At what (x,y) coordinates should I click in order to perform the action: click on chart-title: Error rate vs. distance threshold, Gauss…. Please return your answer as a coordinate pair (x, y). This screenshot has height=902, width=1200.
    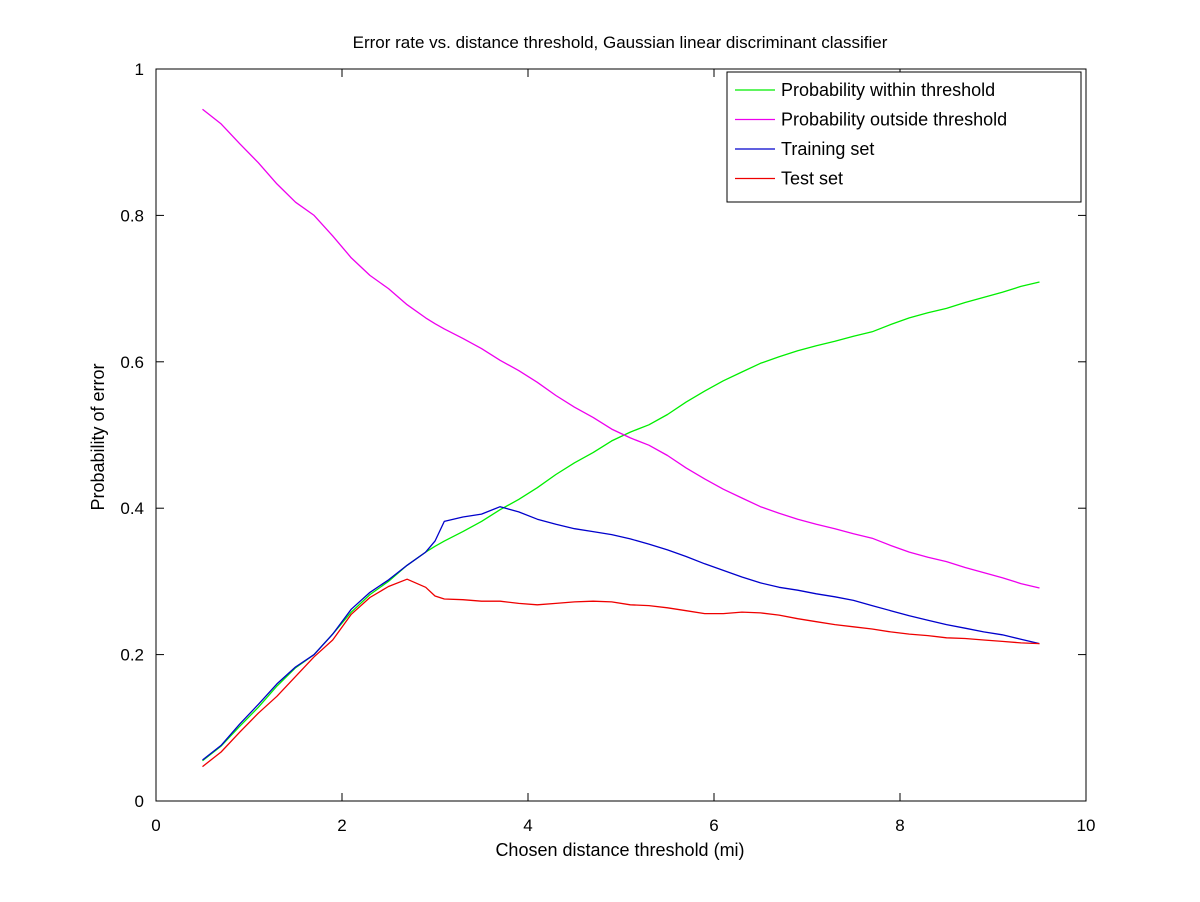
    Looking at the image, I should click on (620, 42).